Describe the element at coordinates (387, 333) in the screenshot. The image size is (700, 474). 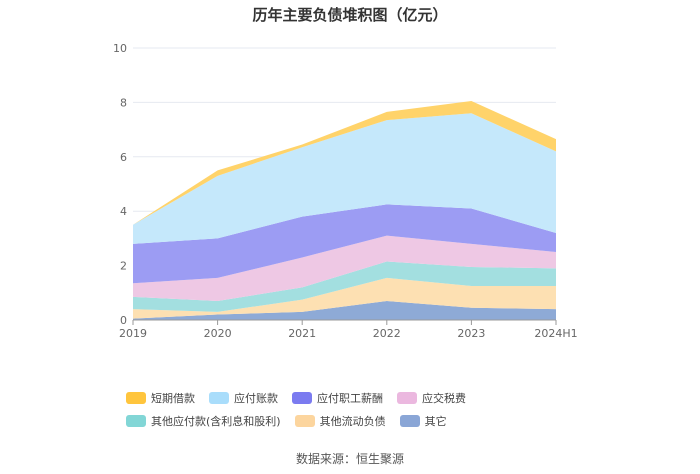
I see `x-tick-label: 2022` at that location.